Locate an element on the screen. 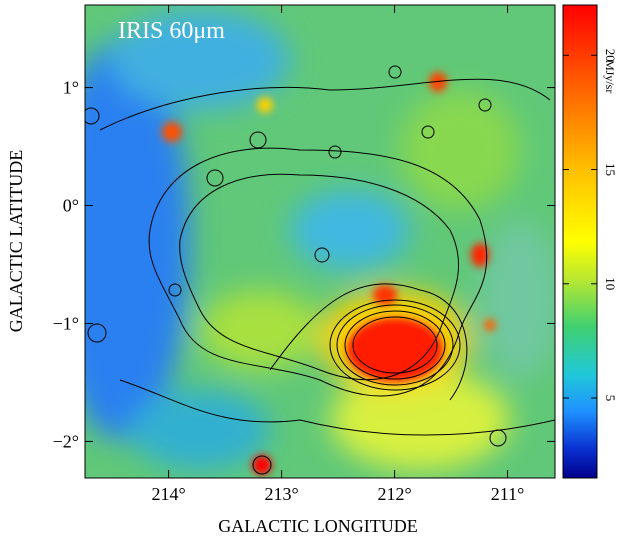  image-title: IRIS 60μm is located at coordinates (171, 31).